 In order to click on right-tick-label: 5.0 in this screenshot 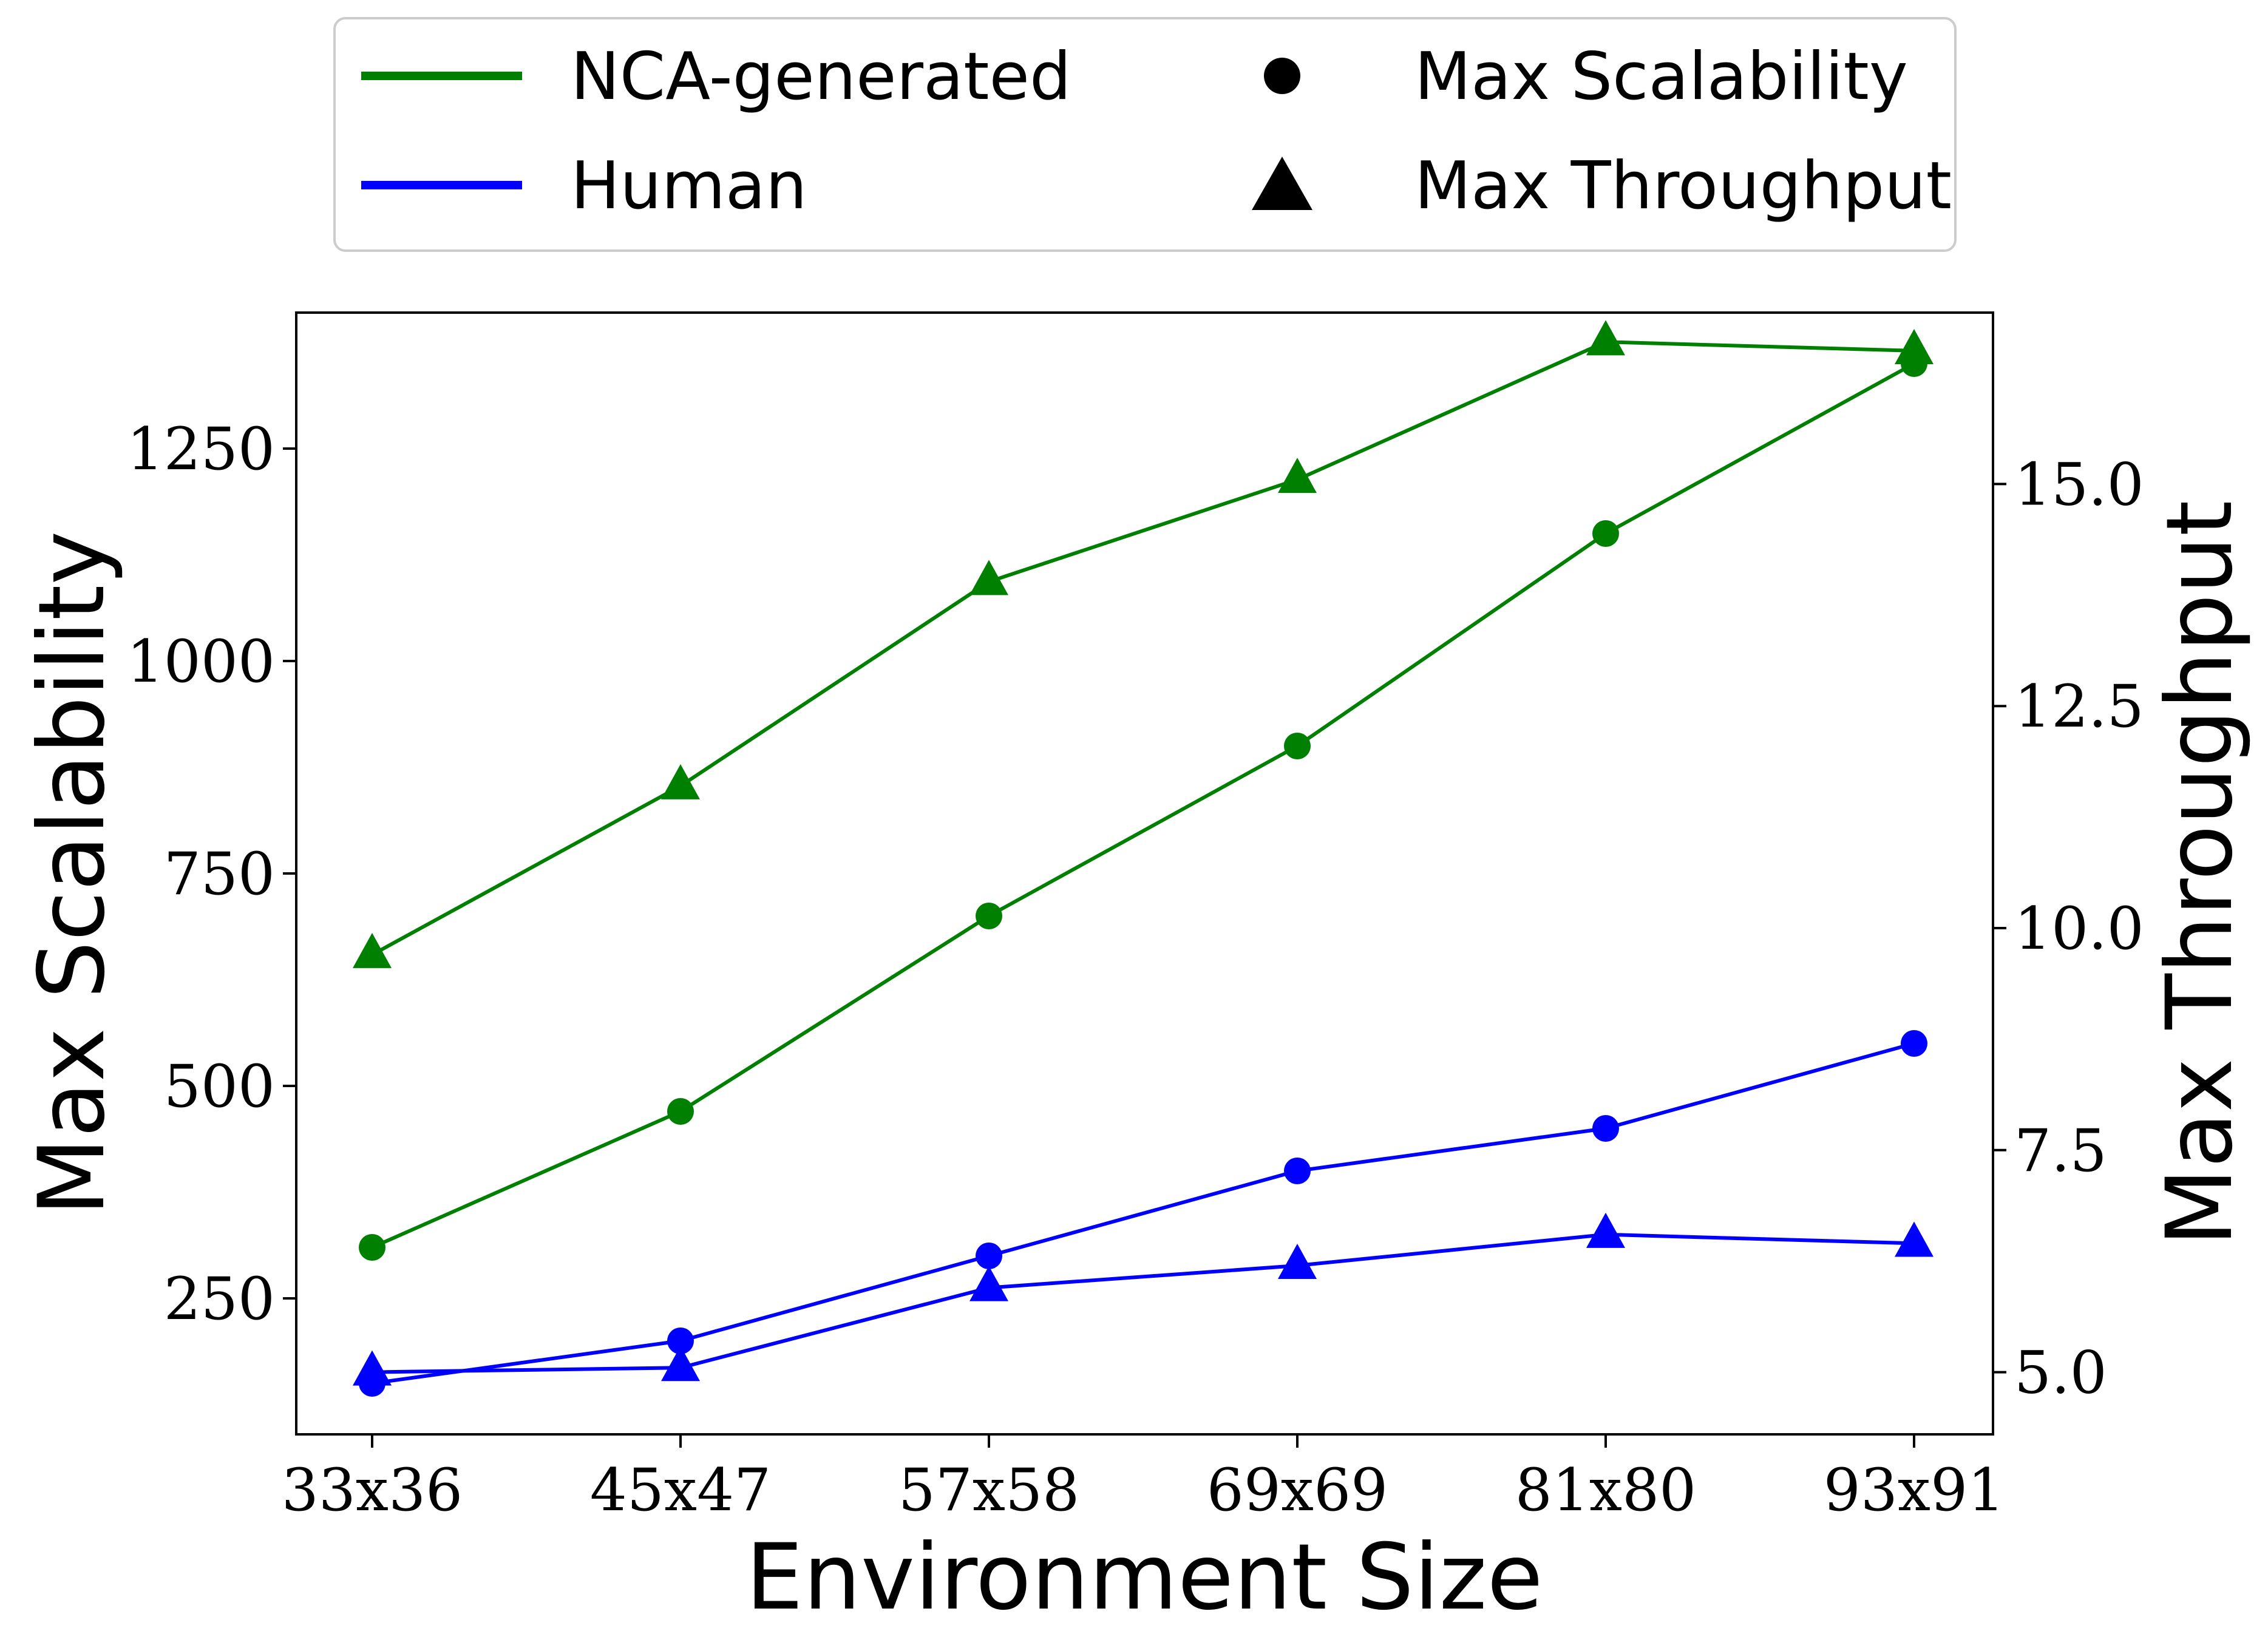, I will do `click(2061, 1373)`.